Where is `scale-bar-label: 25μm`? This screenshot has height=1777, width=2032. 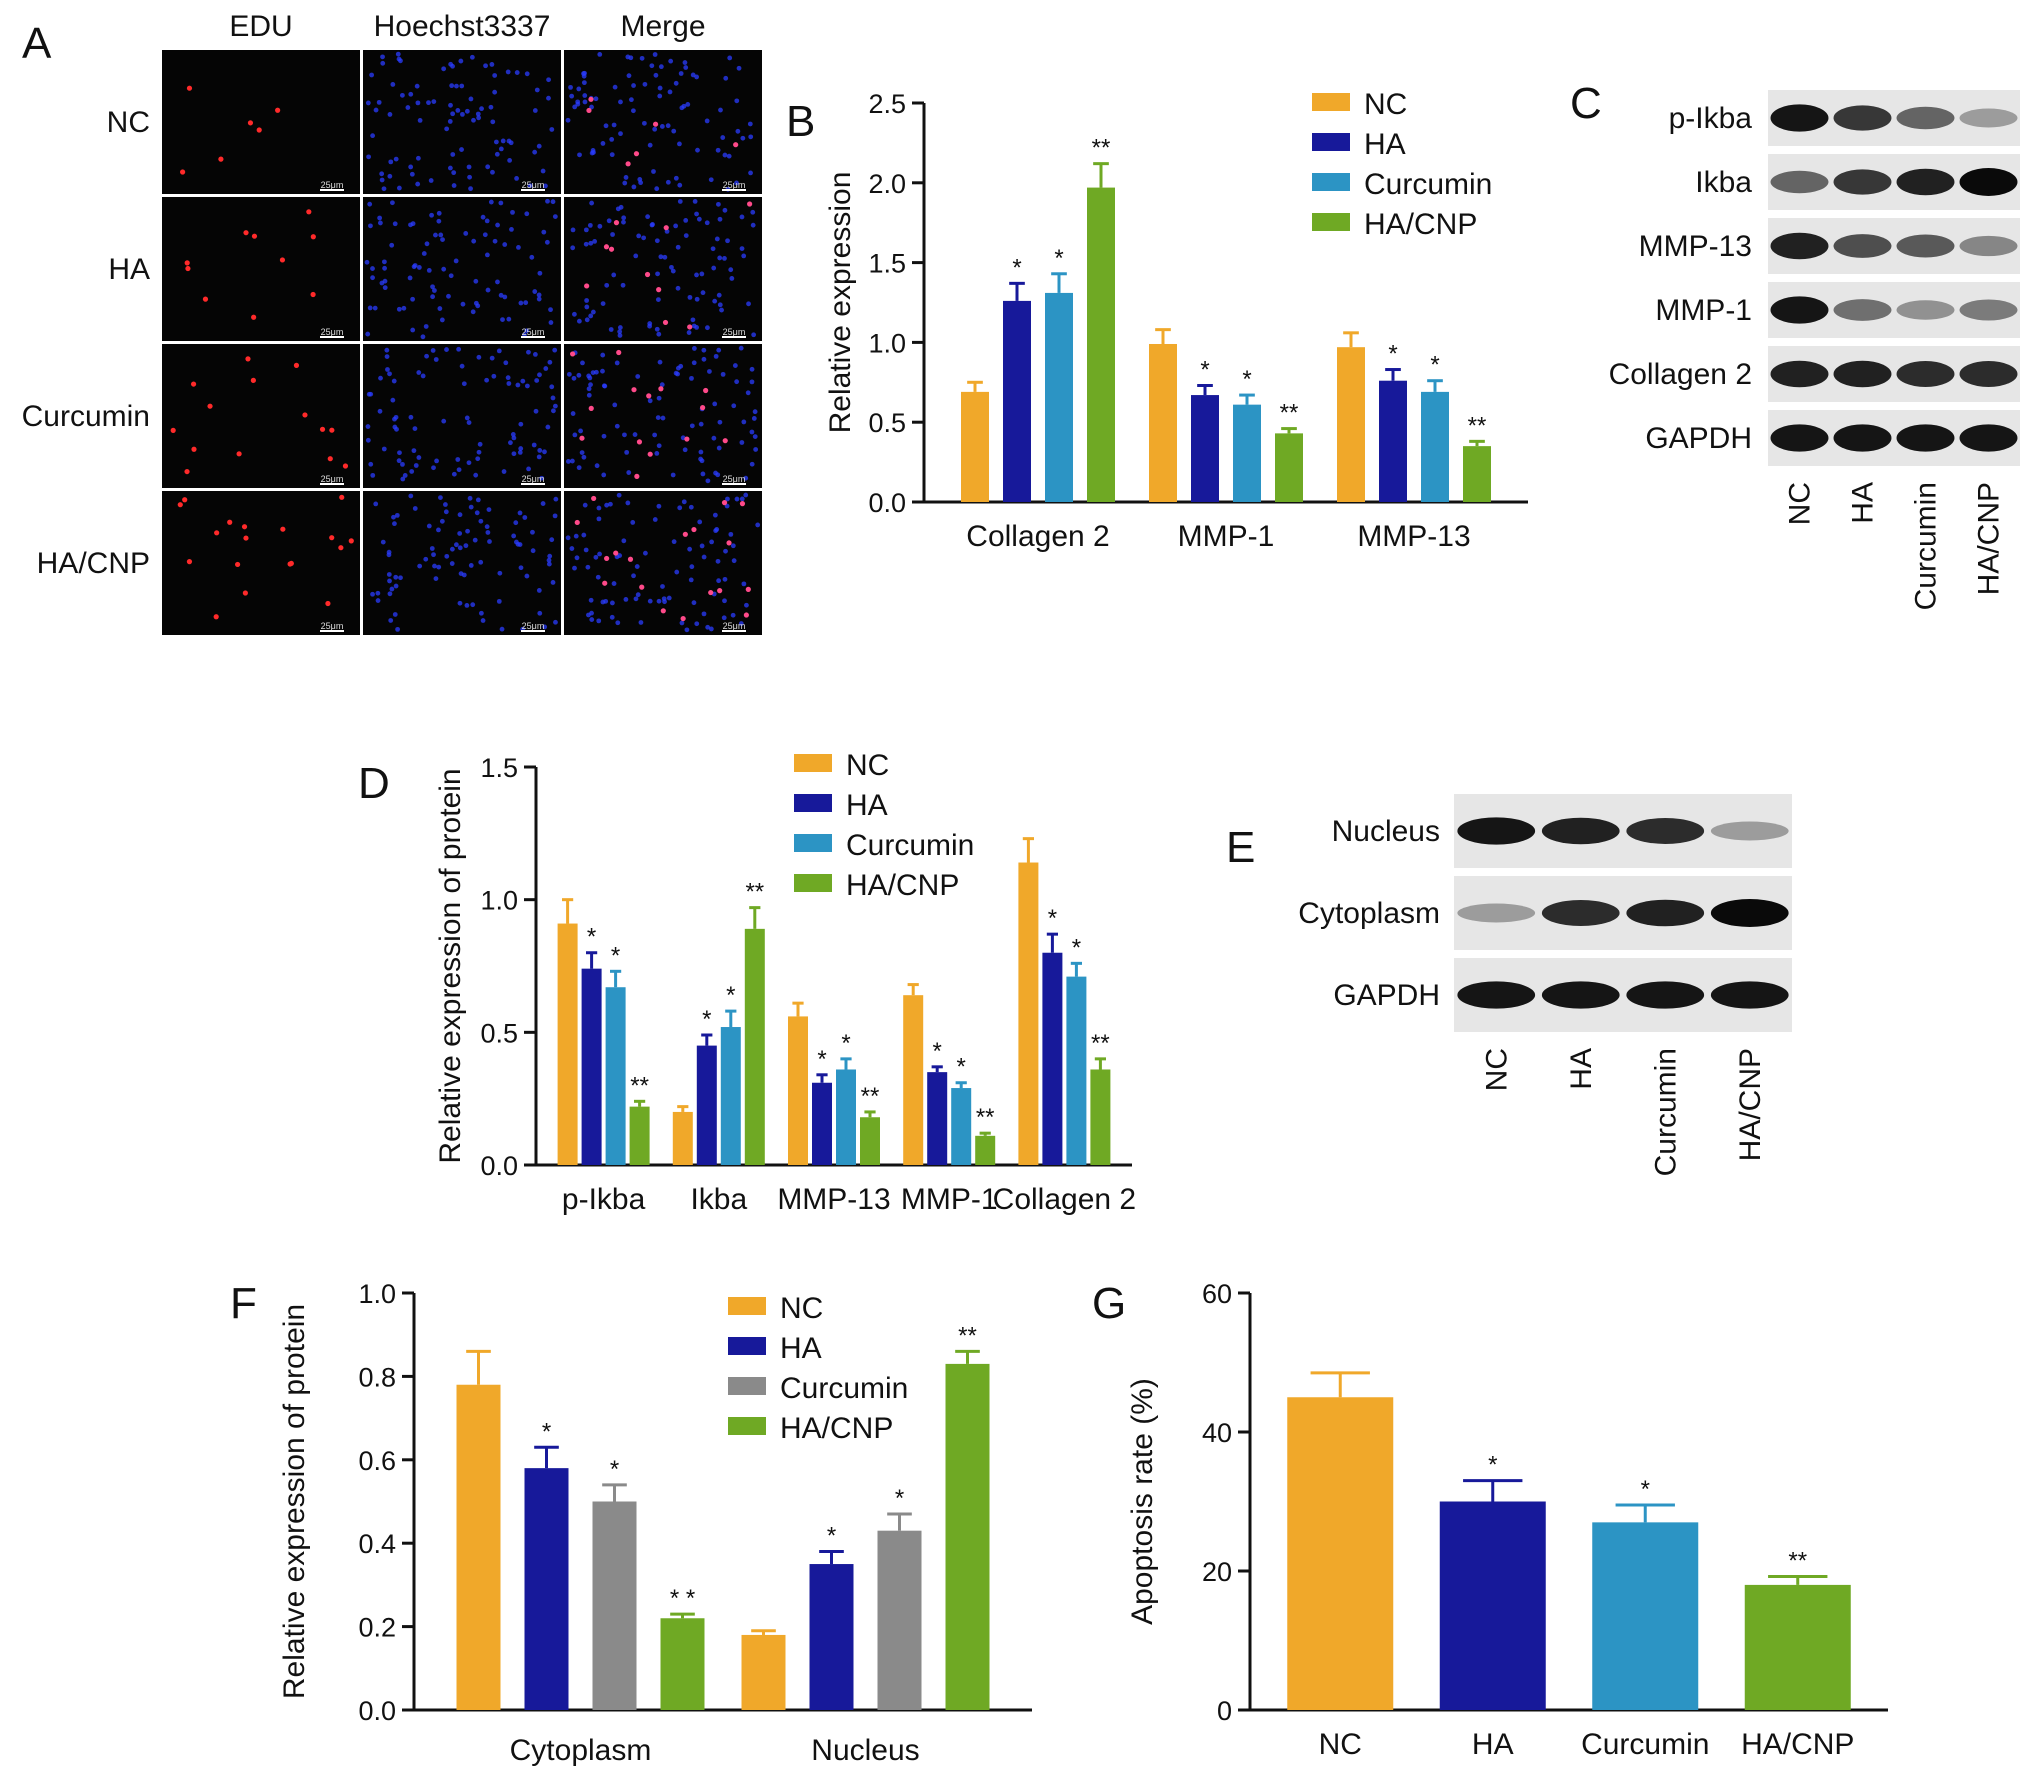 scale-bar-label: 25μm is located at coordinates (332, 185).